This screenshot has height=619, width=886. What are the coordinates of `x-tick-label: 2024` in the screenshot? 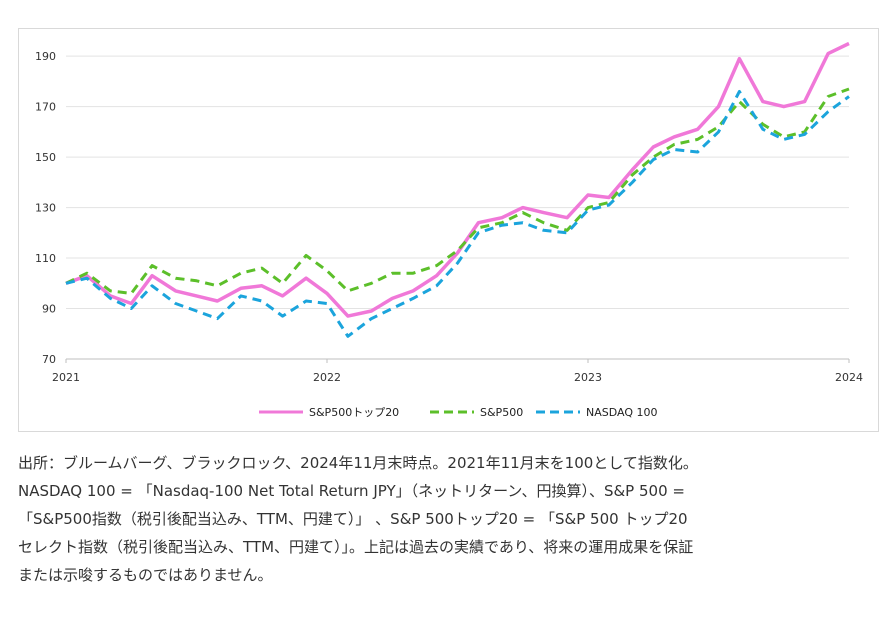 It's located at (849, 377).